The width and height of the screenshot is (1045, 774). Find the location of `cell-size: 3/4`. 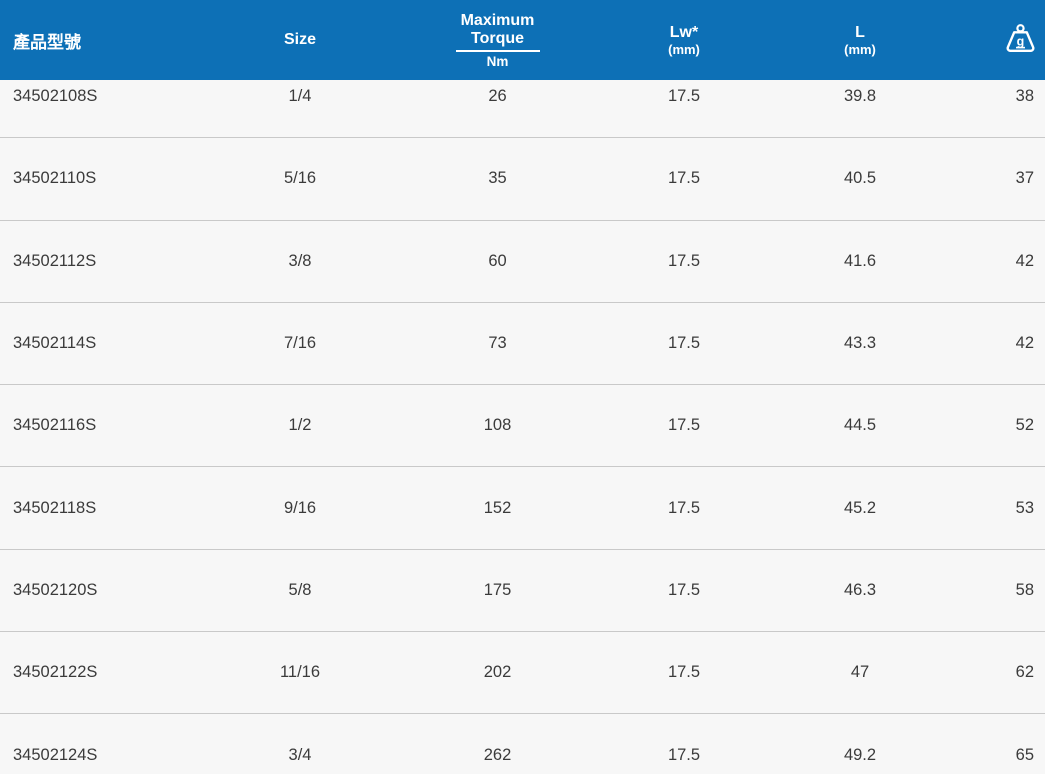

cell-size: 3/4 is located at coordinates (300, 754).